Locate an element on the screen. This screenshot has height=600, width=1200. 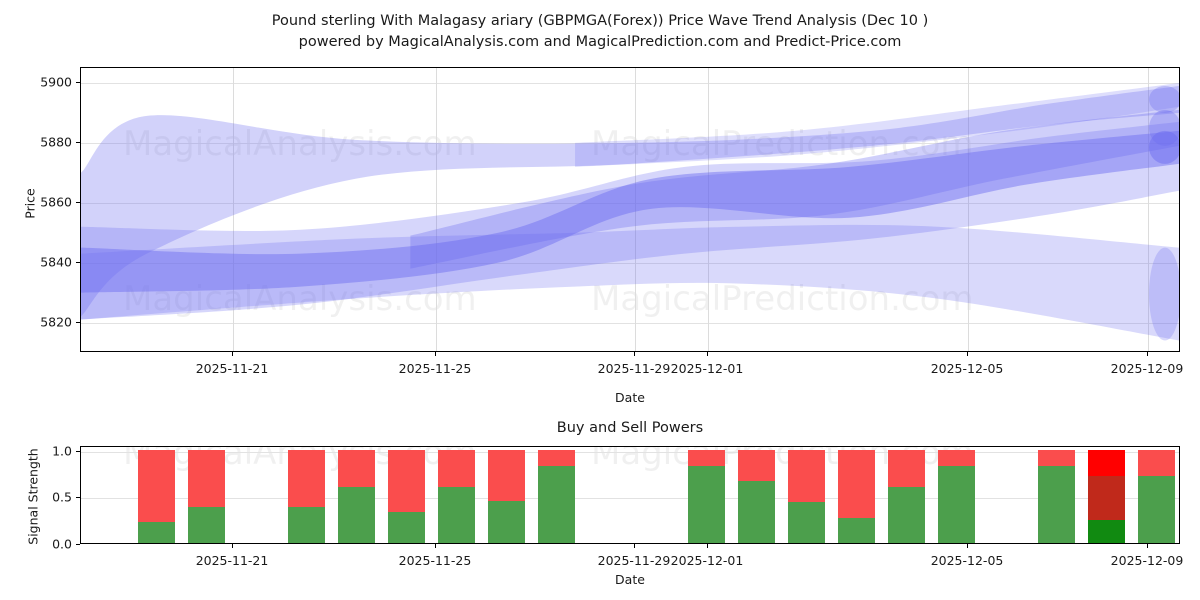
sell-power-segment-dark is located at coordinates (1106, 498).